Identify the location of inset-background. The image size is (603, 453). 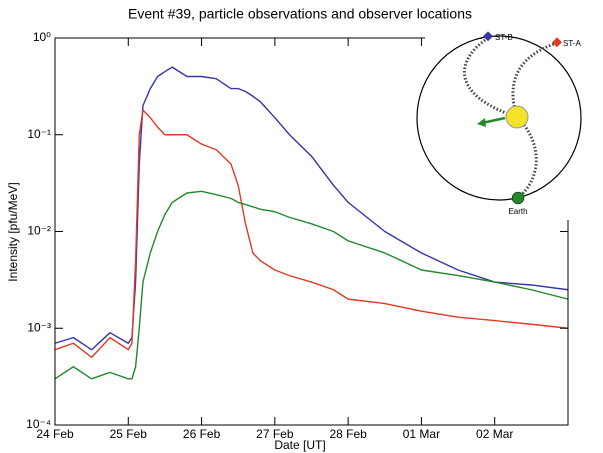
(499, 125).